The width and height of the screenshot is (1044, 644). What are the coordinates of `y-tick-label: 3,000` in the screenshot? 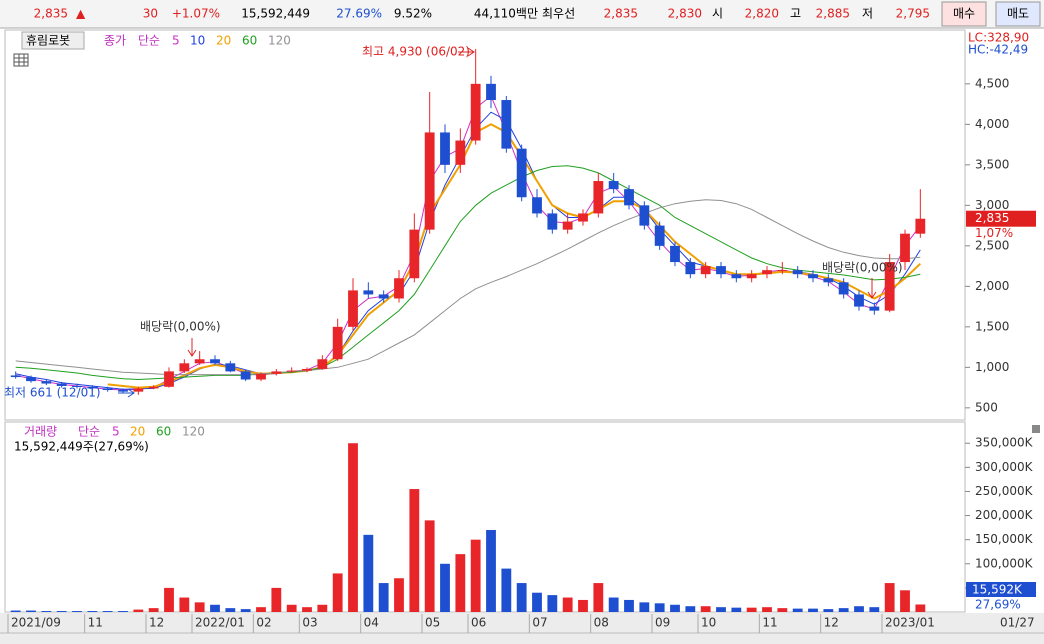 It's located at (992, 205).